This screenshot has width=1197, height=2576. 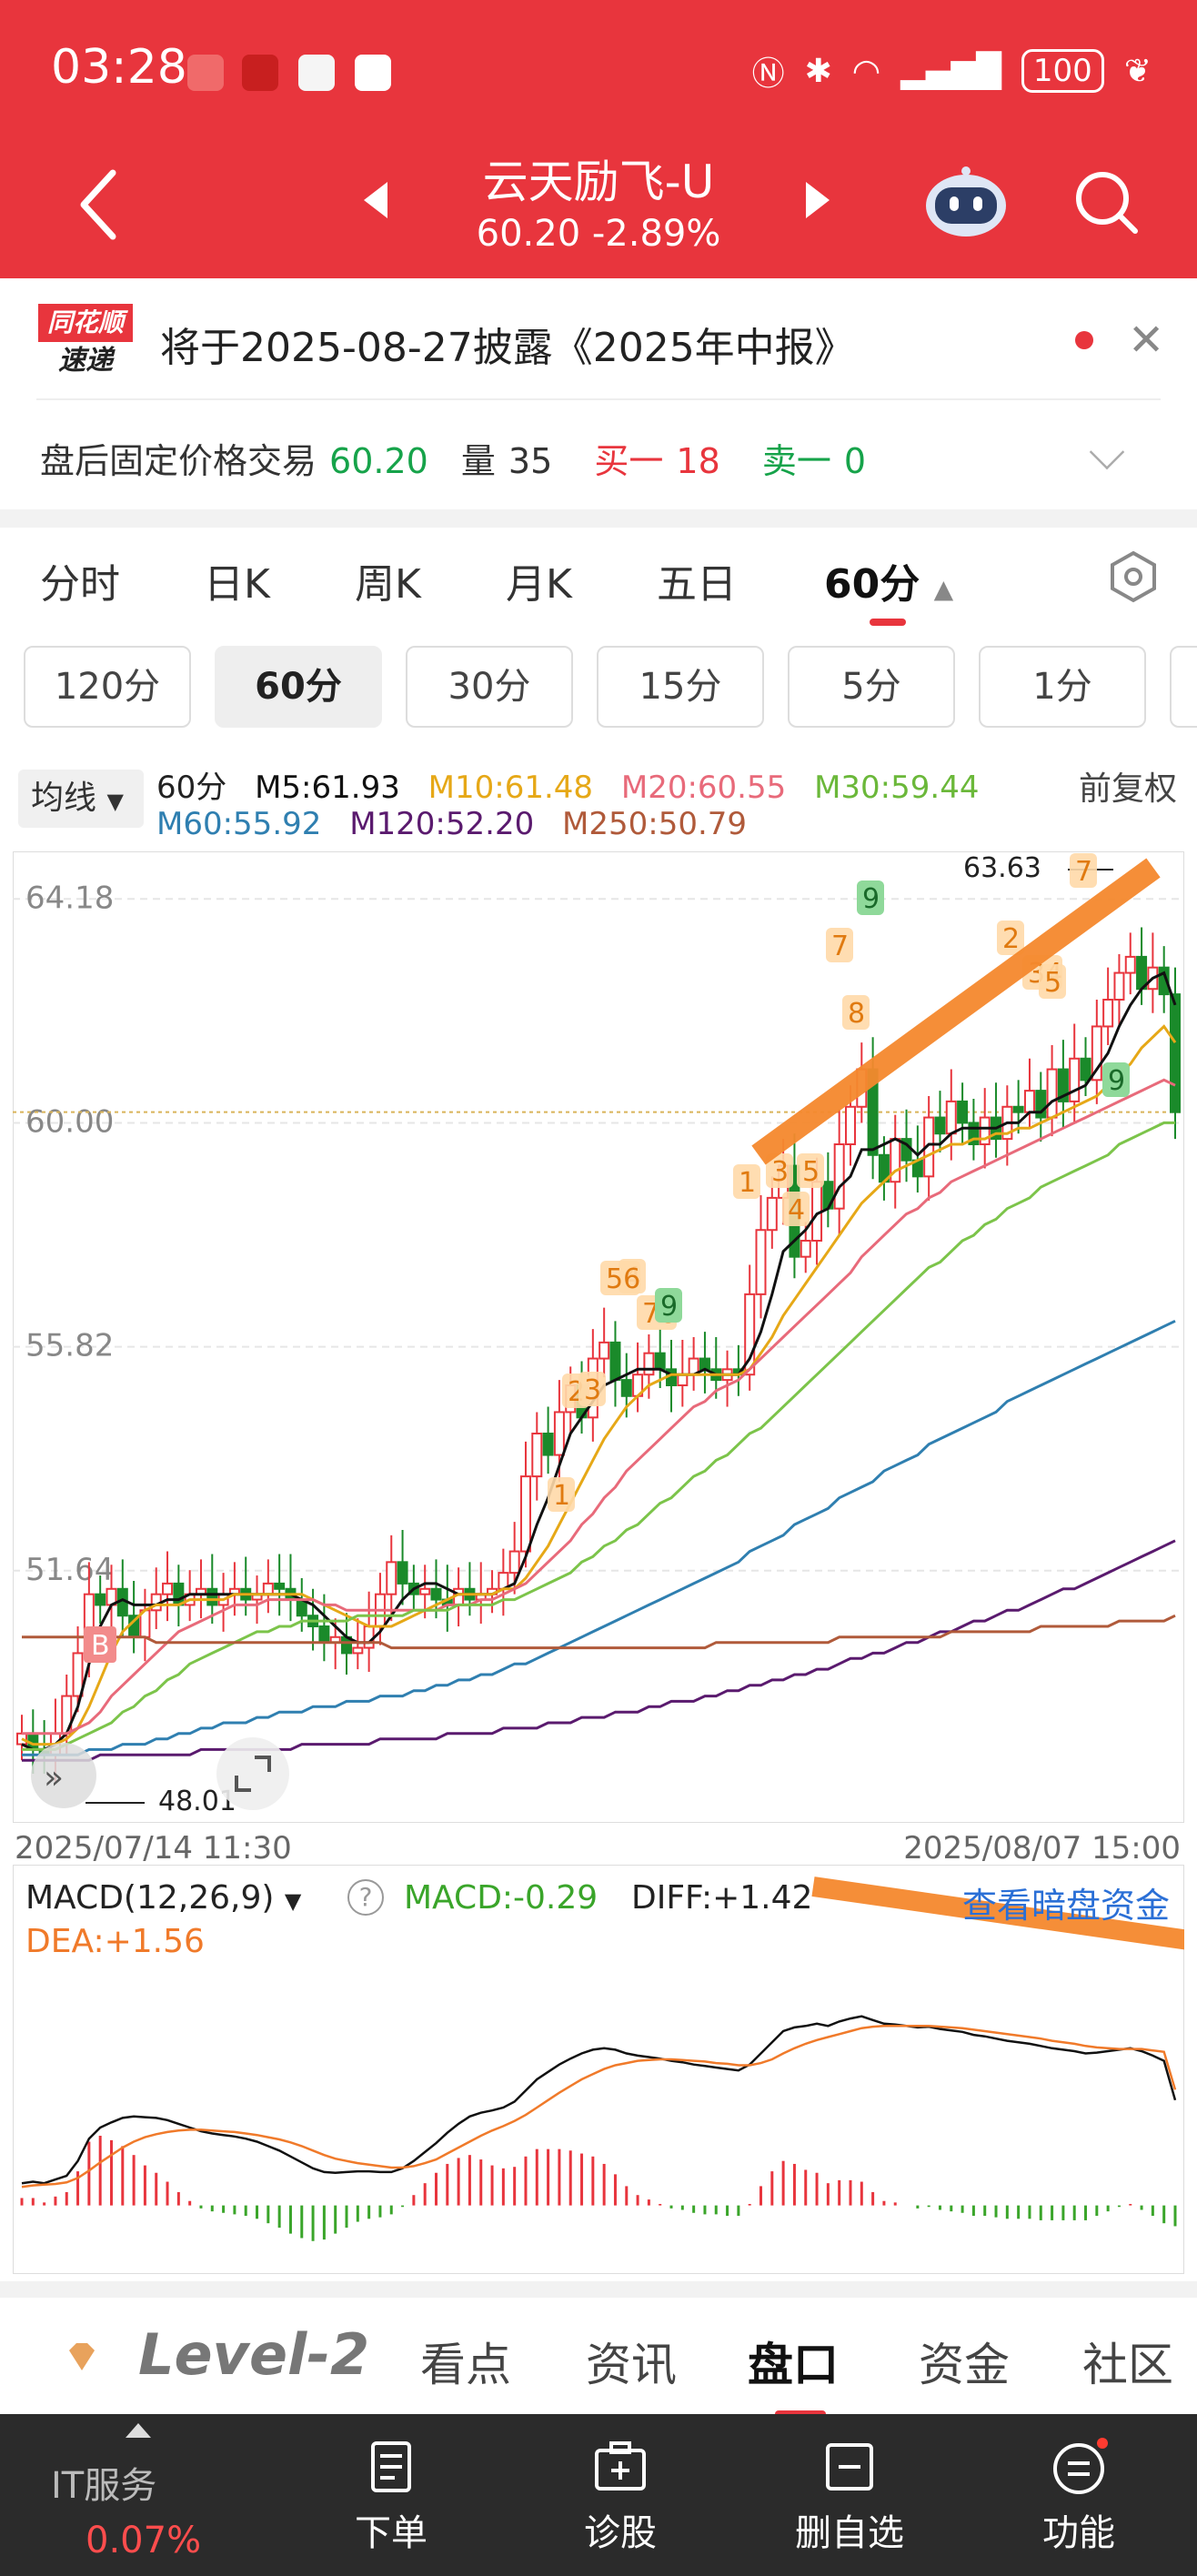 I want to click on buy1-value: 18, so click(x=698, y=461).